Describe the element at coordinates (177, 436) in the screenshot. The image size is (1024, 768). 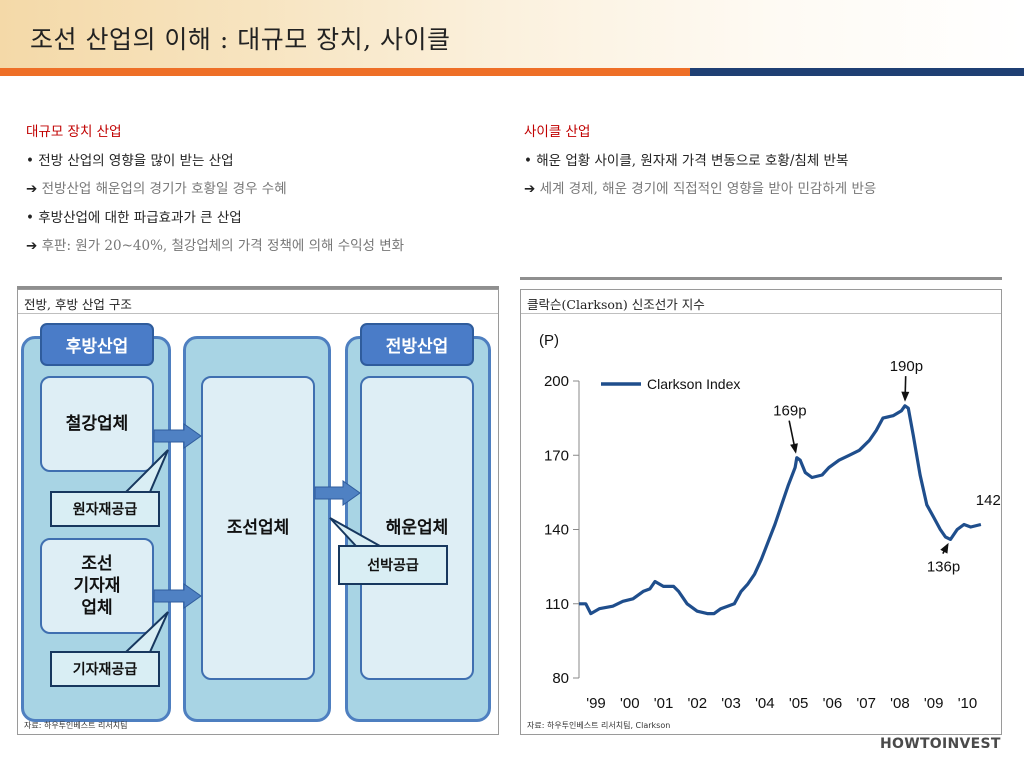
I see `steel-to-shipbuilding-arrow` at that location.